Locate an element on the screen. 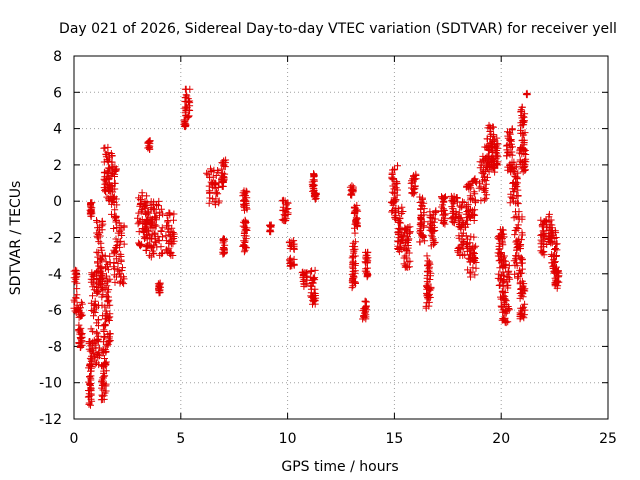 This screenshot has width=640, height=480. y-tick-label: 8 is located at coordinates (57, 57).